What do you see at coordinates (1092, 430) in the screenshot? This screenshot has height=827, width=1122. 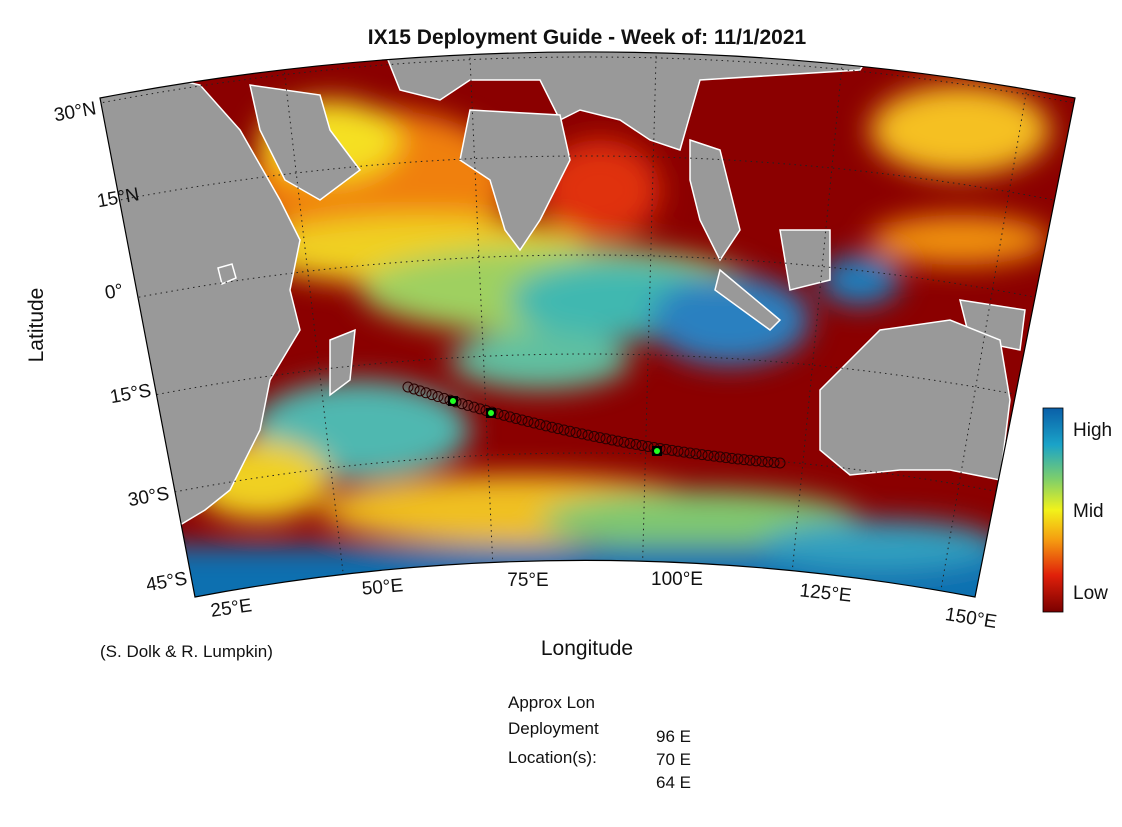 I see `colorbar-label: High` at bounding box center [1092, 430].